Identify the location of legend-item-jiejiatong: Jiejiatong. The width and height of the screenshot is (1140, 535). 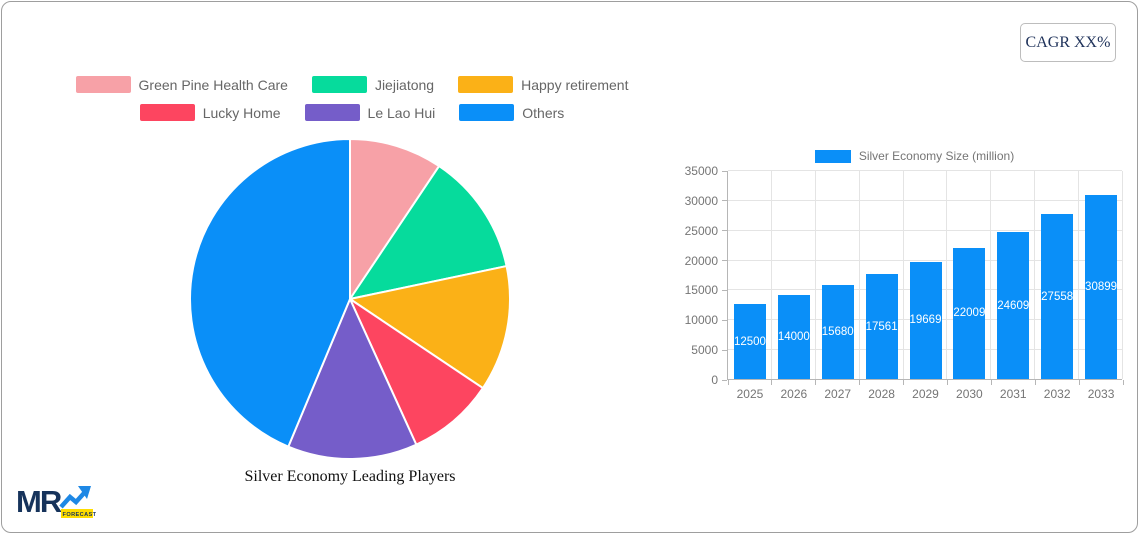
(373, 84).